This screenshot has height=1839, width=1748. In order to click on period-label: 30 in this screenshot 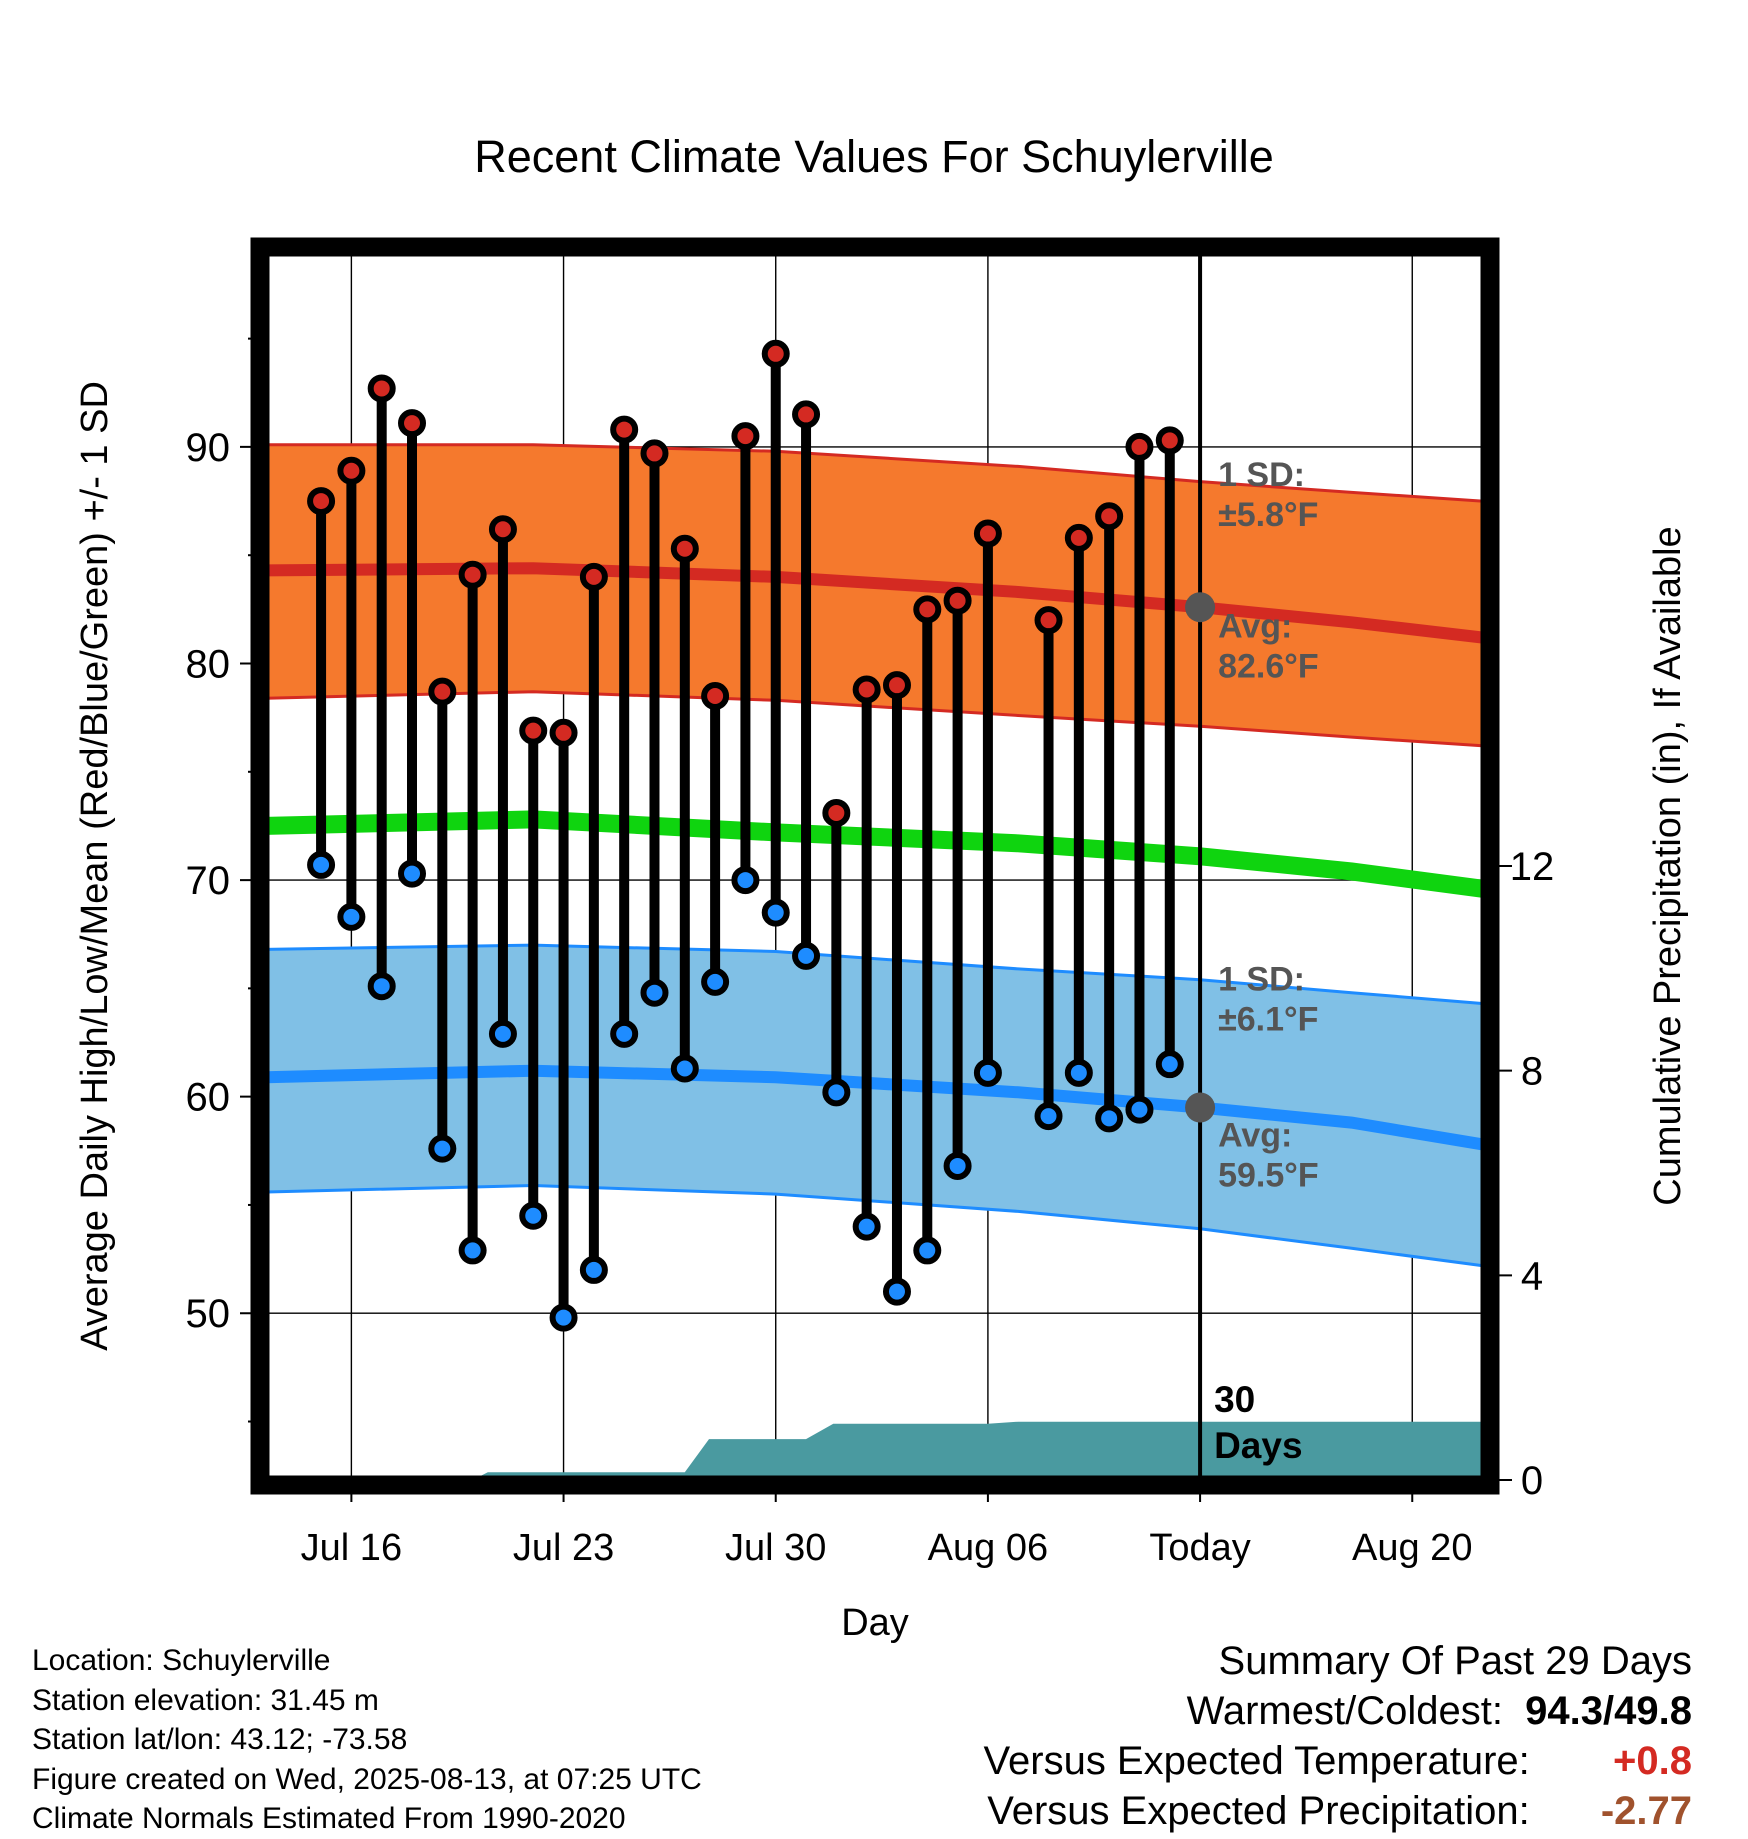, I will do `click(1234, 1399)`.